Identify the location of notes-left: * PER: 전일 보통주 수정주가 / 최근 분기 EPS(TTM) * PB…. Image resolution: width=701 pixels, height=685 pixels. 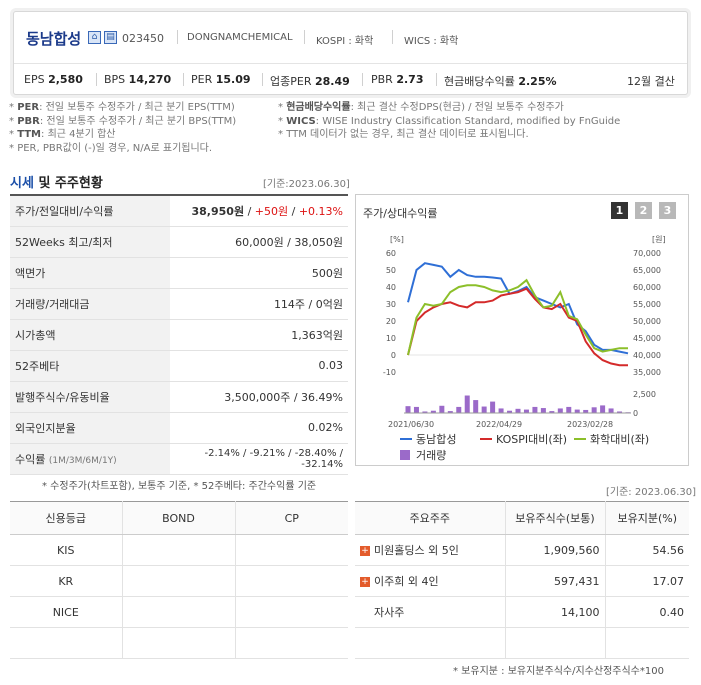
(122, 128).